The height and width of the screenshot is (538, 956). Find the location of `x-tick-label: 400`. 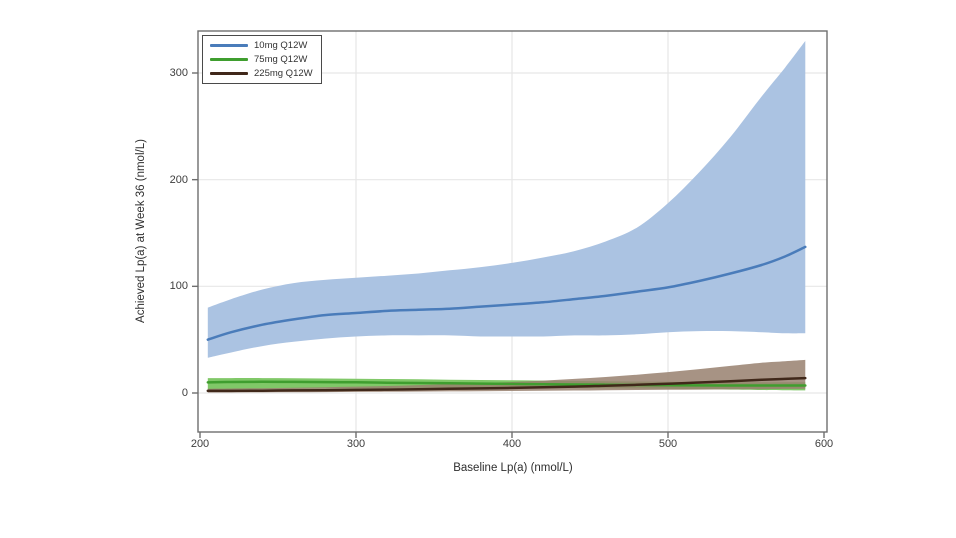

x-tick-label: 400 is located at coordinates (512, 444).